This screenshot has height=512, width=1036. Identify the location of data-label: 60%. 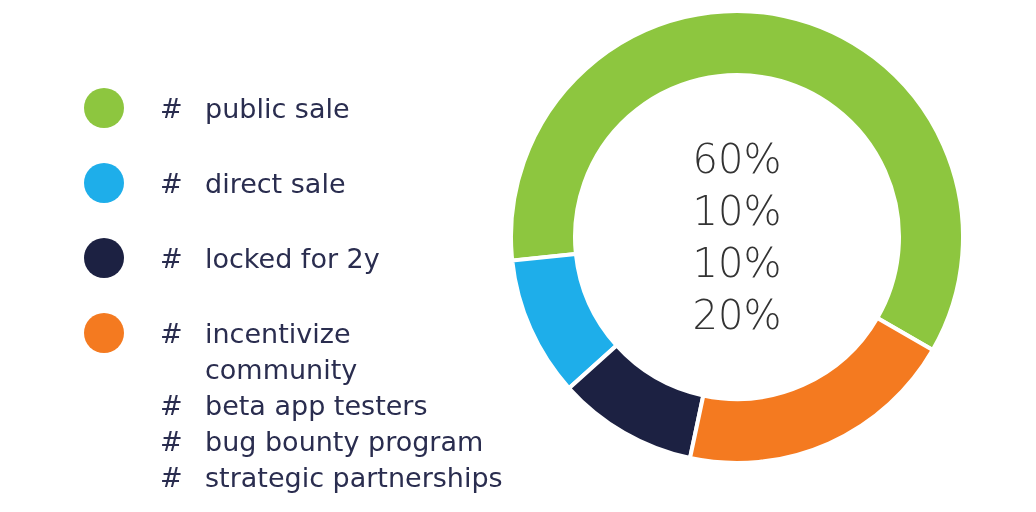
(737, 159).